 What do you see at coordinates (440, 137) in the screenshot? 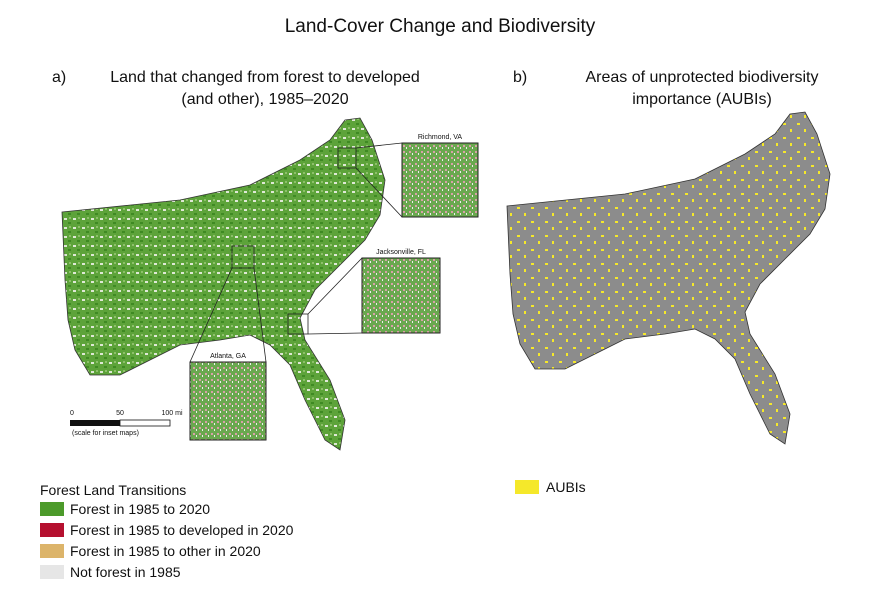
I see `inset-label: Richmond, VA` at bounding box center [440, 137].